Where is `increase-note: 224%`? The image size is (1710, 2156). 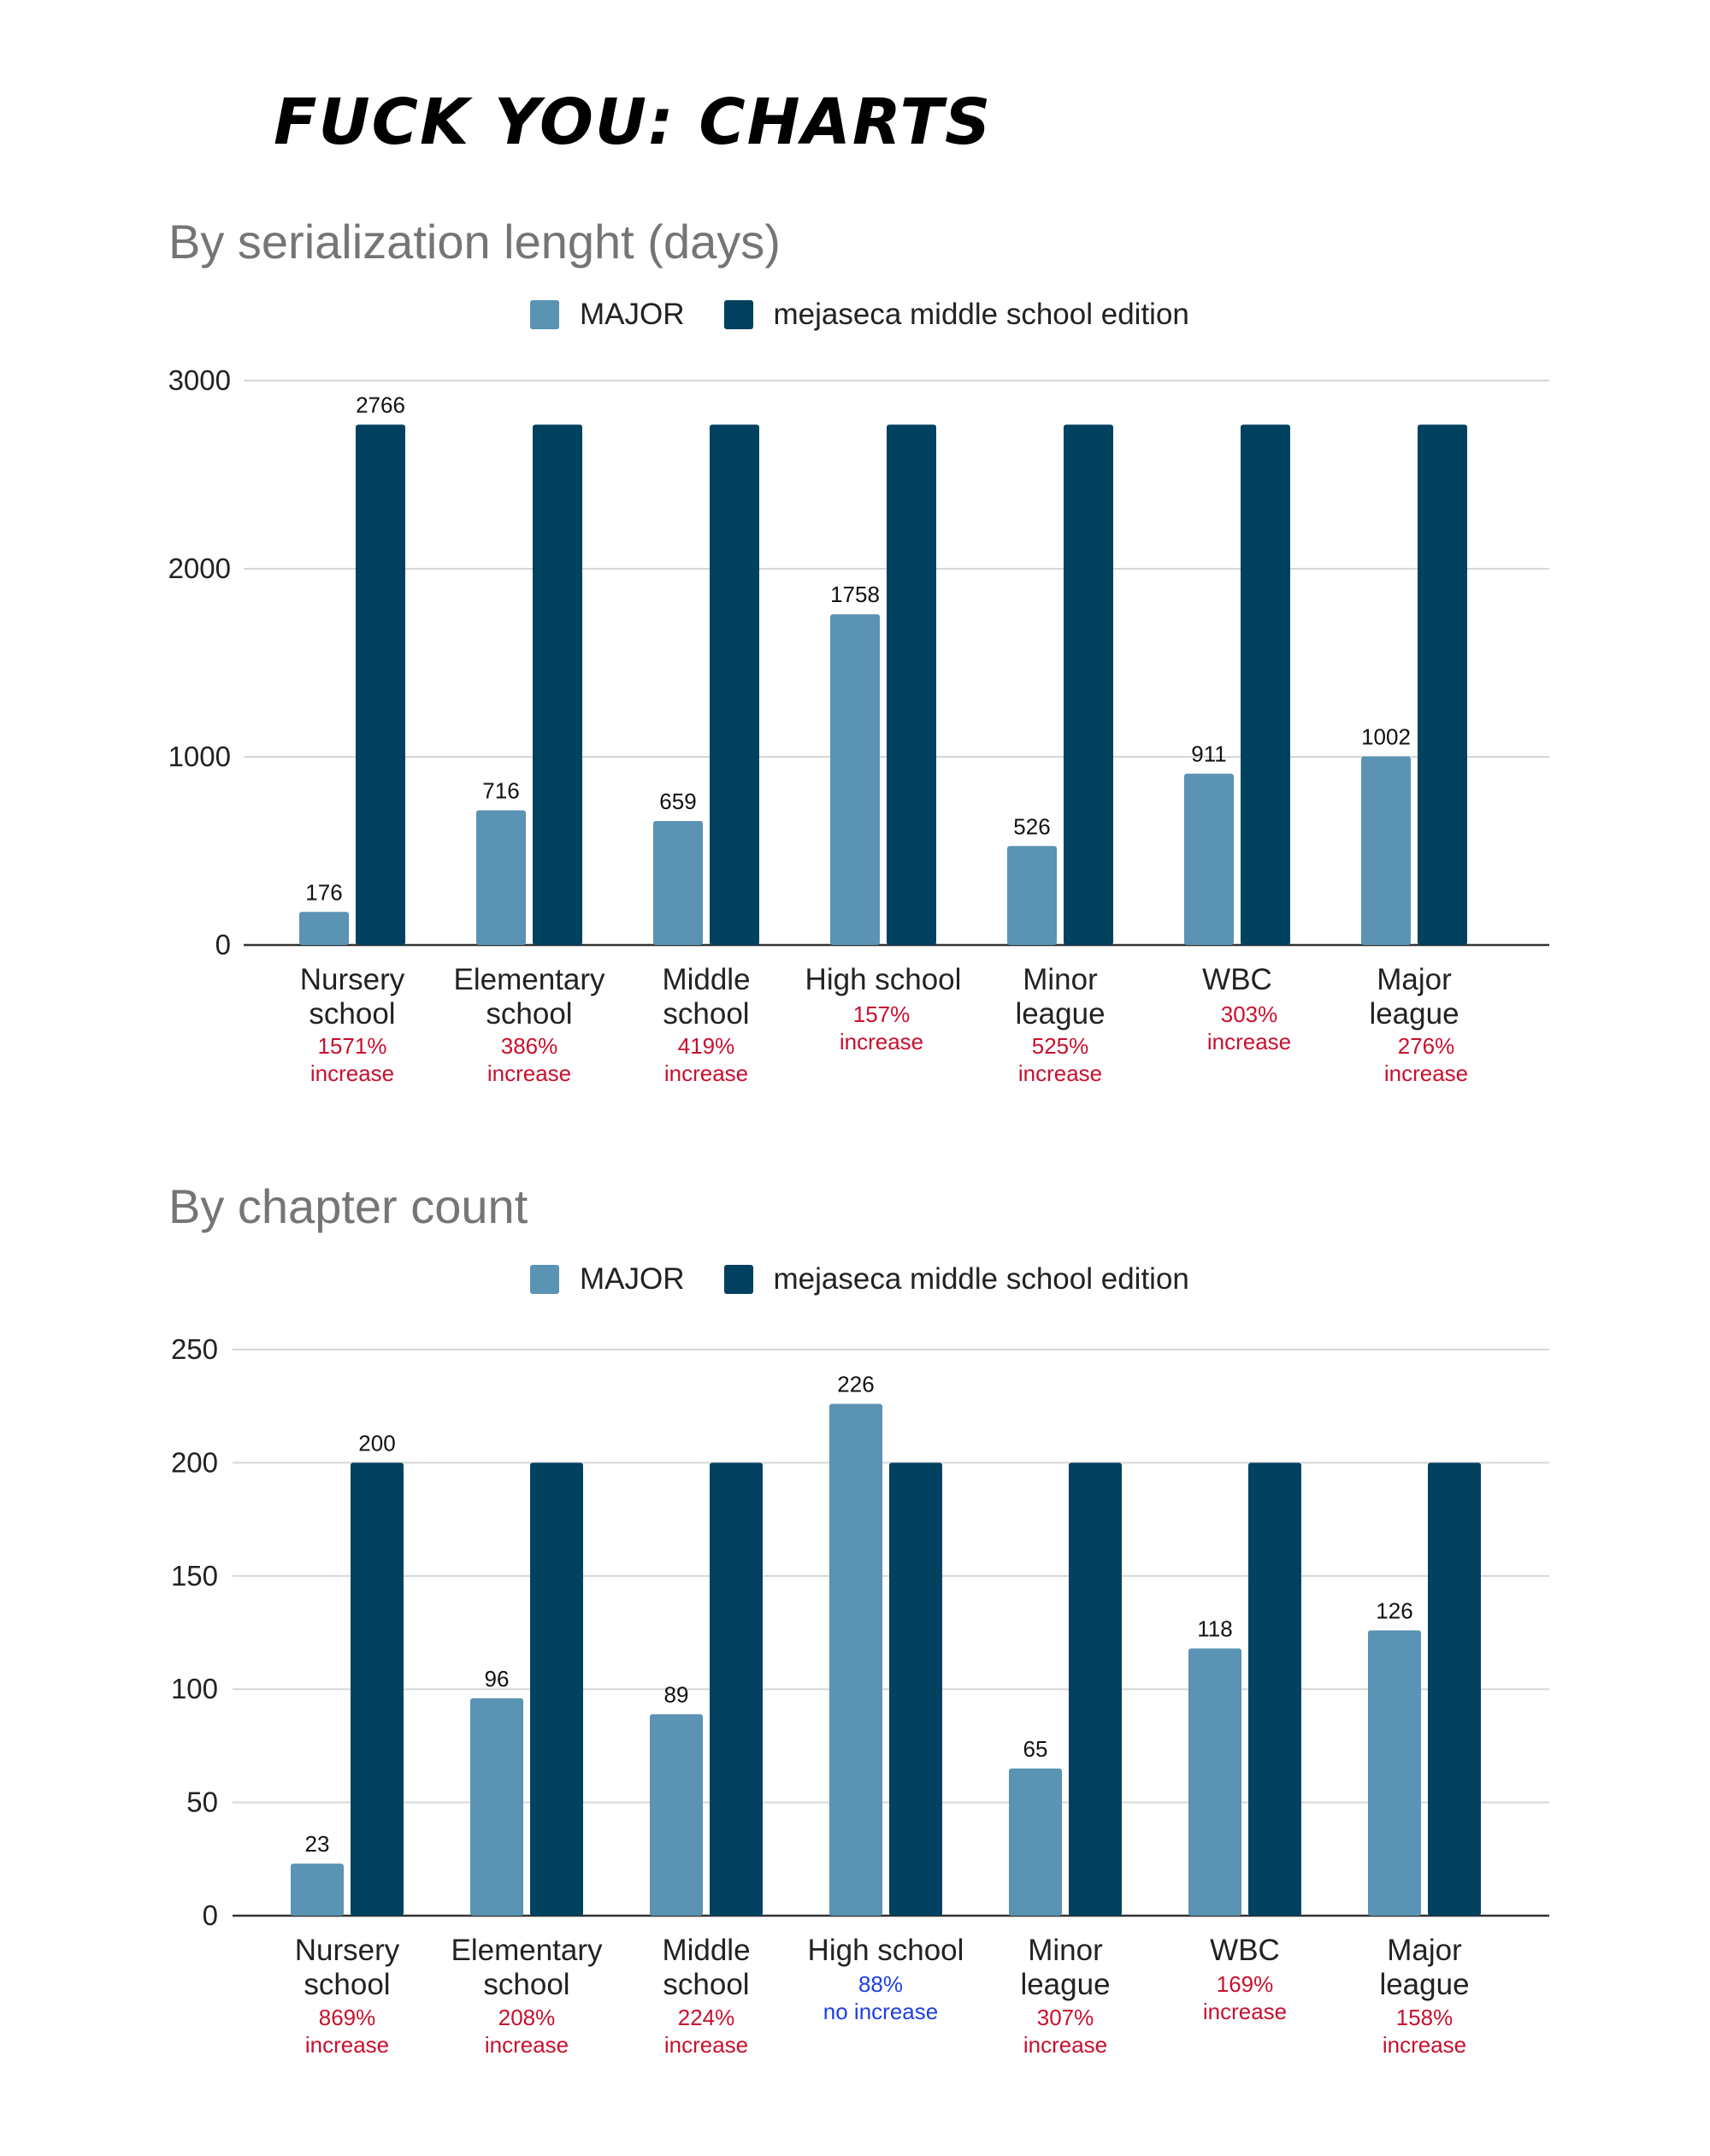
increase-note: 224% is located at coordinates (706, 2017).